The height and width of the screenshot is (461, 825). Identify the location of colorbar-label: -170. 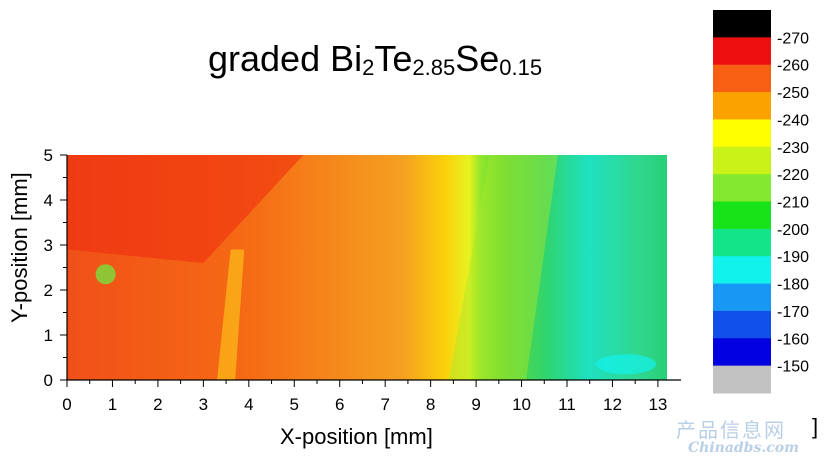
(793, 312).